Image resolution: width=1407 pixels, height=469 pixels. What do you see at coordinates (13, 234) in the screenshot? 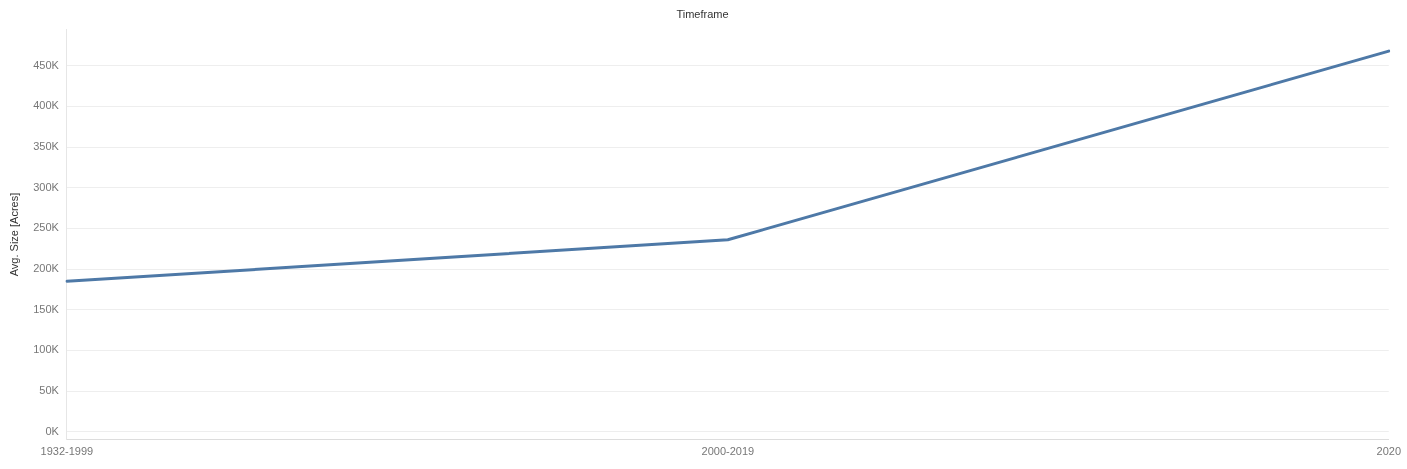
I see `y-axis-title: Avg. Size [Acres]` at bounding box center [13, 234].